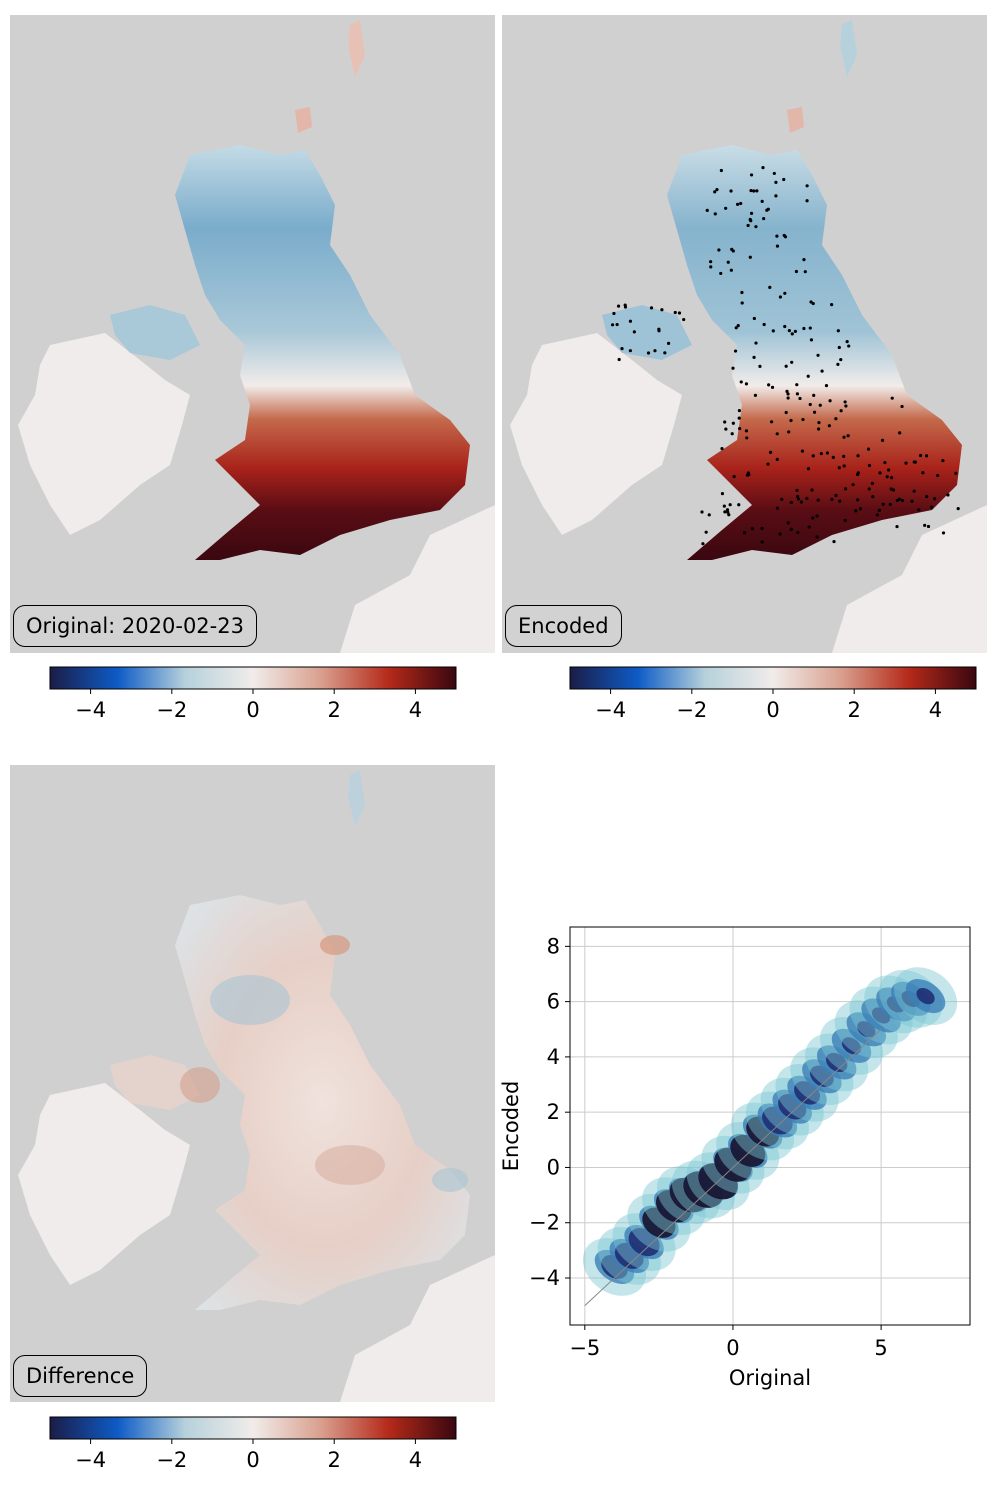 Image resolution: width=1000 pixels, height=1500 pixels. Describe the element at coordinates (733, 1167) in the screenshot. I see `identity-line` at that location.